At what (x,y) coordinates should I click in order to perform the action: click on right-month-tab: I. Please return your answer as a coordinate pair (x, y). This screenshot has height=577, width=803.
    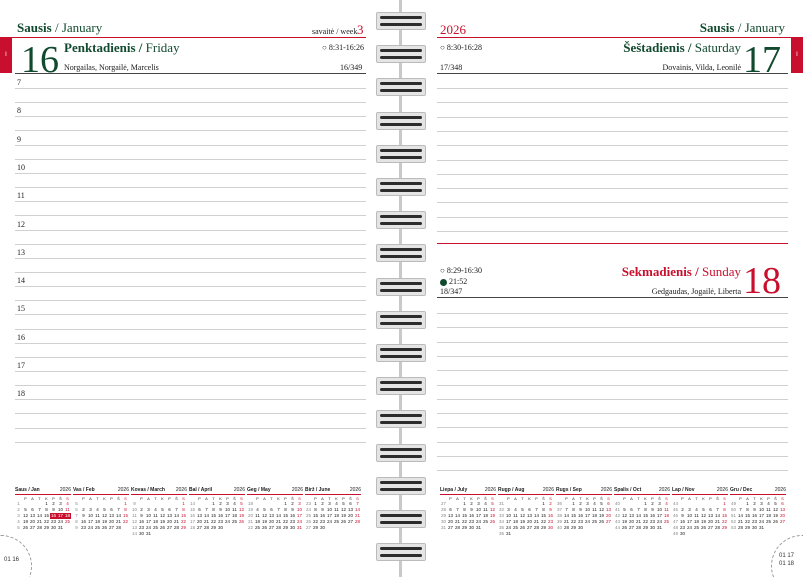
    Looking at the image, I should click on (797, 55).